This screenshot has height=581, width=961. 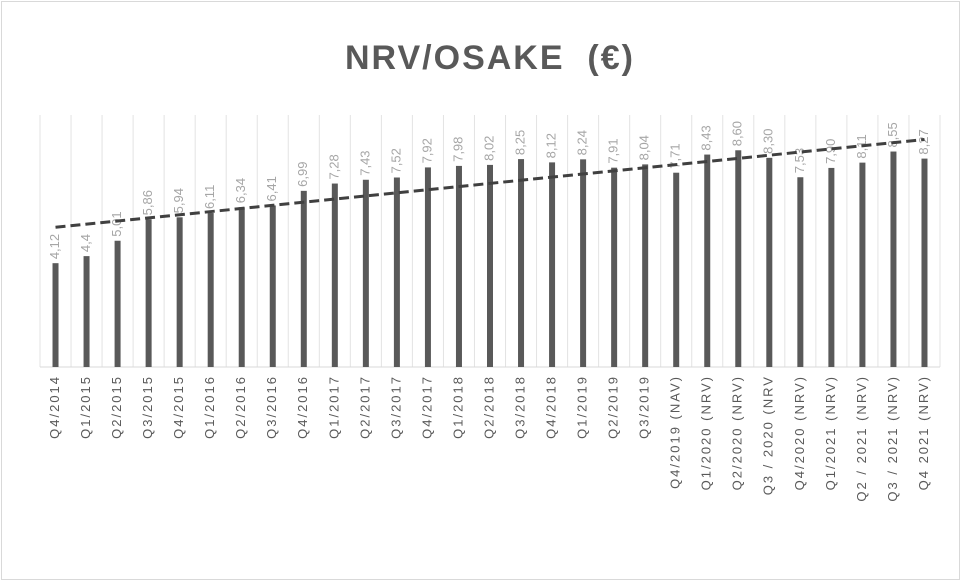 I want to click on data-label: 8,25, so click(x=519, y=142).